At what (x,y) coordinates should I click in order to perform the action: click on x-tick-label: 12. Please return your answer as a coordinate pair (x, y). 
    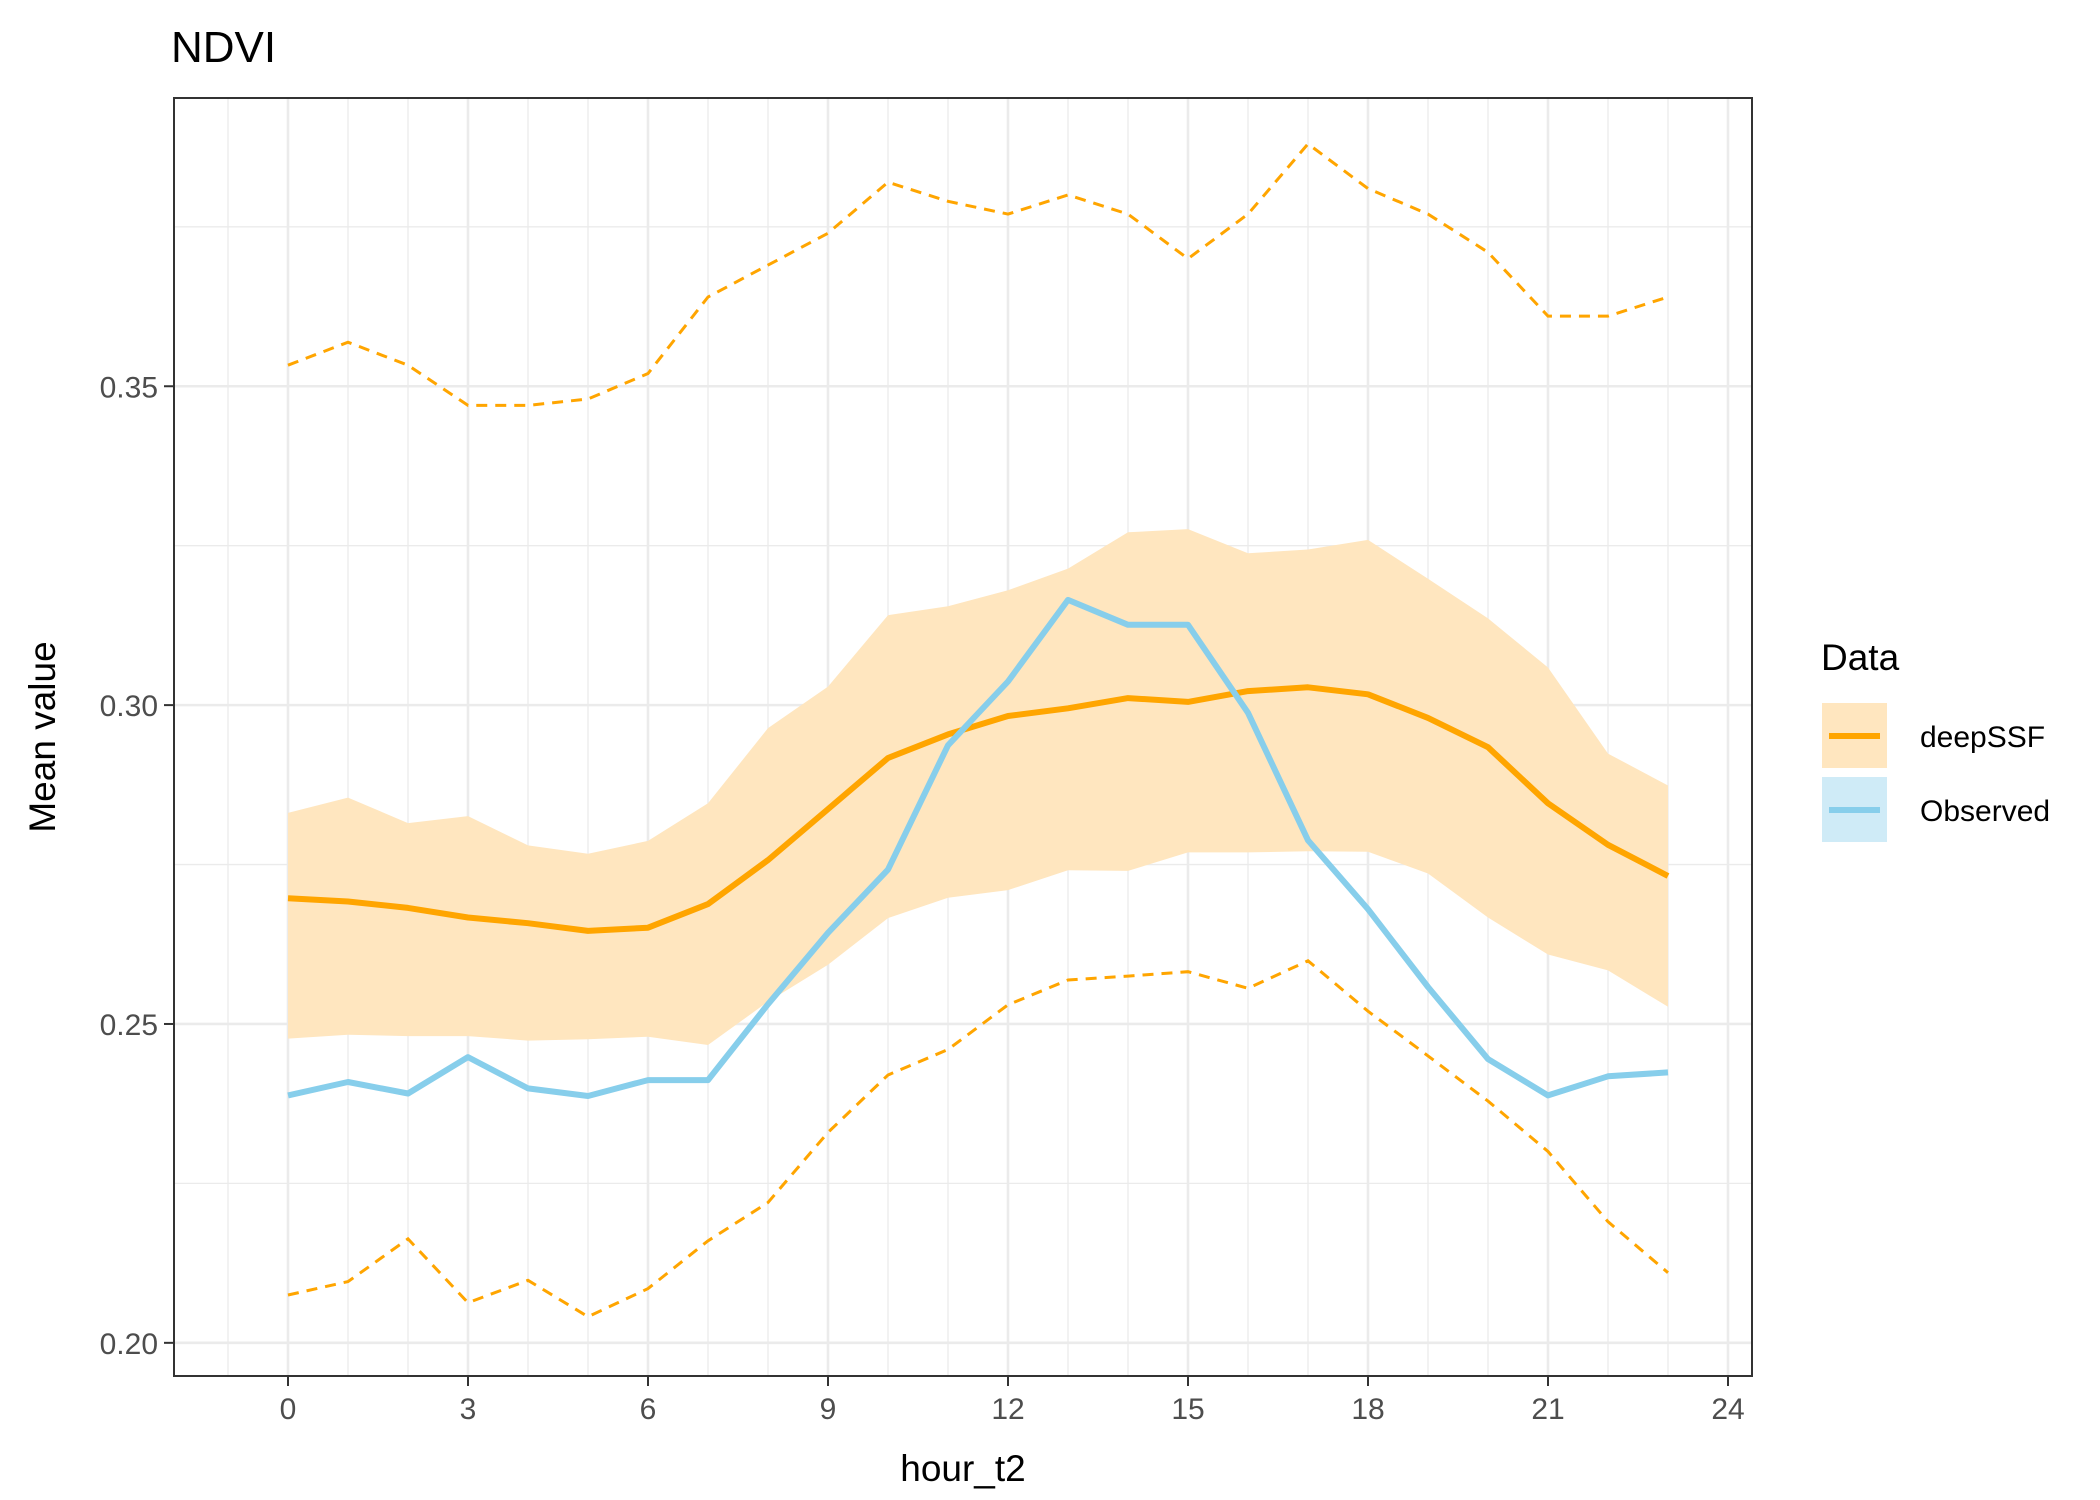
    Looking at the image, I should click on (1007, 1409).